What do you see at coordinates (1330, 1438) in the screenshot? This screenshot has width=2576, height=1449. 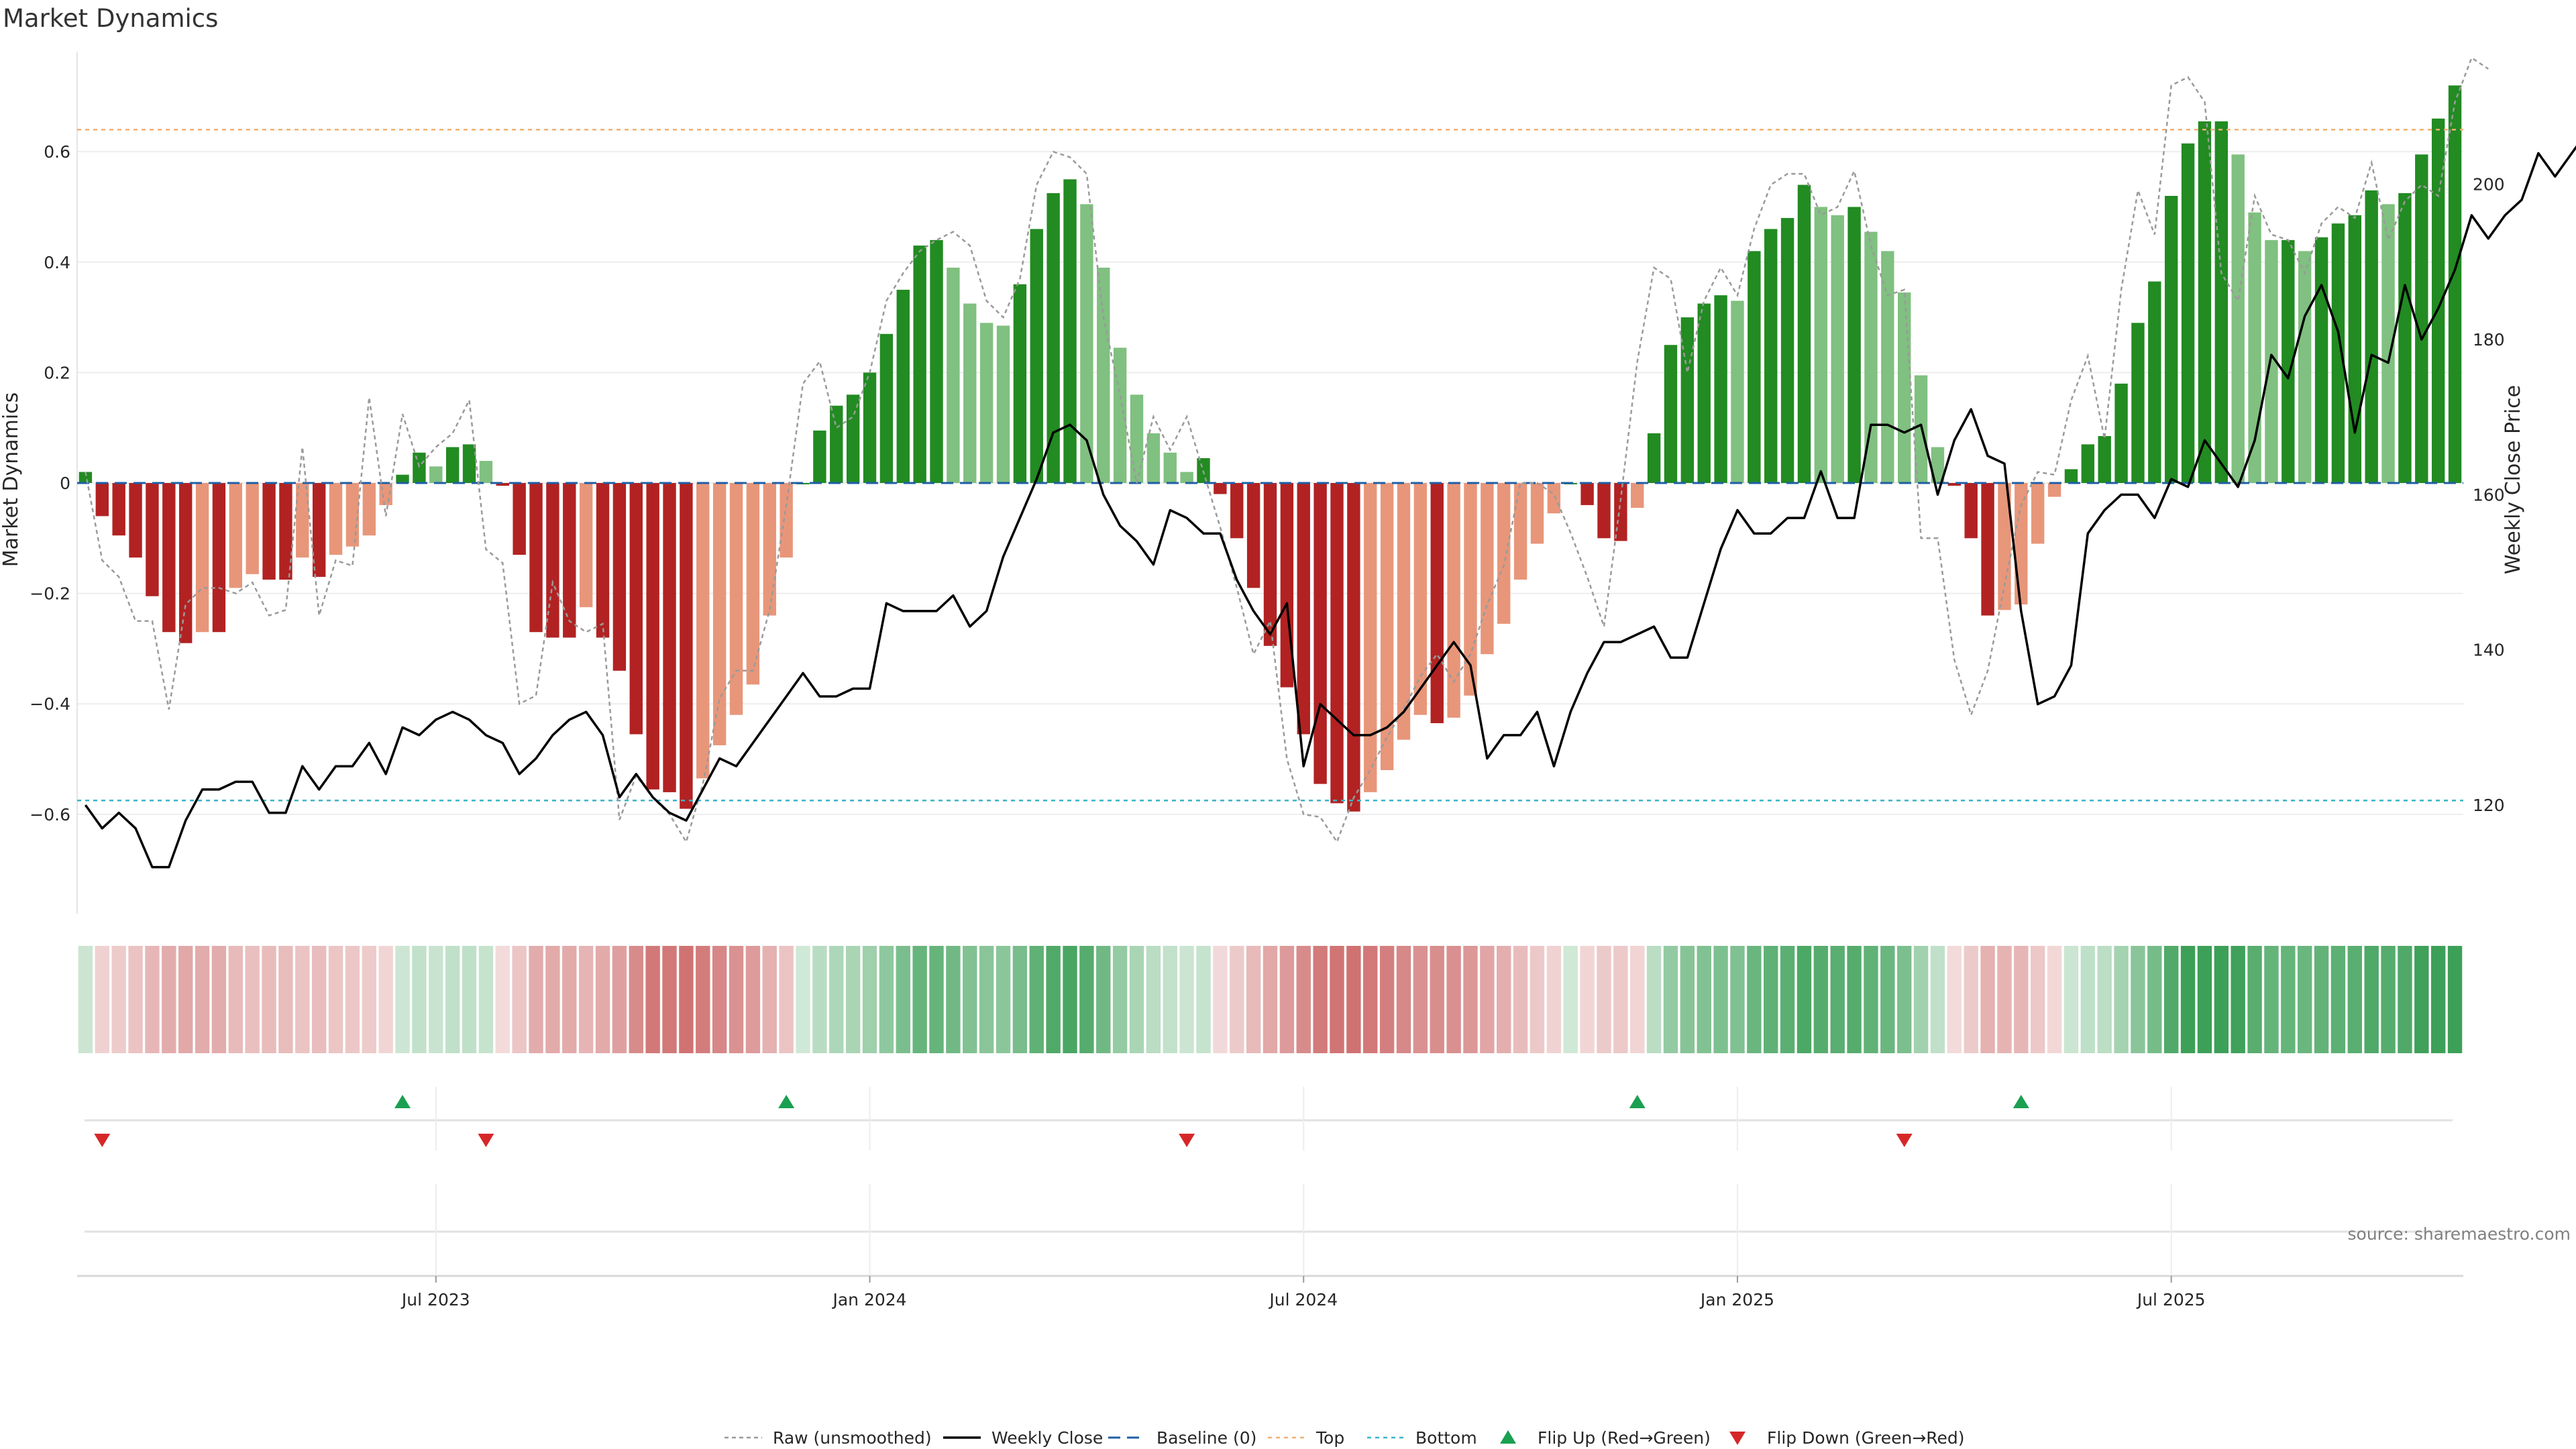 I see `legend-label: Top` at bounding box center [1330, 1438].